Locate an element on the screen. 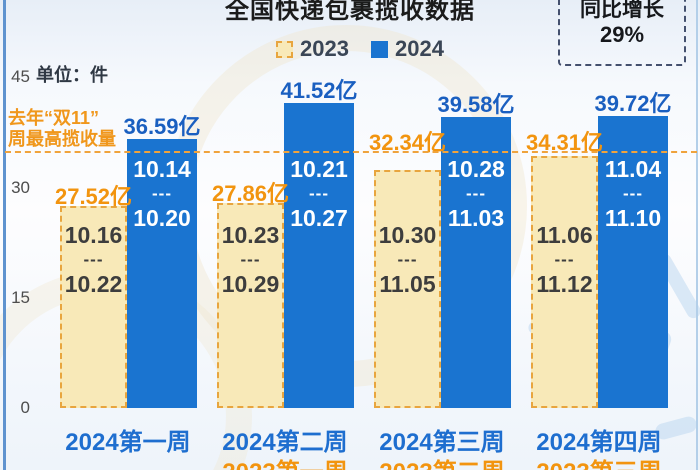  value-label-2024-week3: 39.58亿 is located at coordinates (476, 105).